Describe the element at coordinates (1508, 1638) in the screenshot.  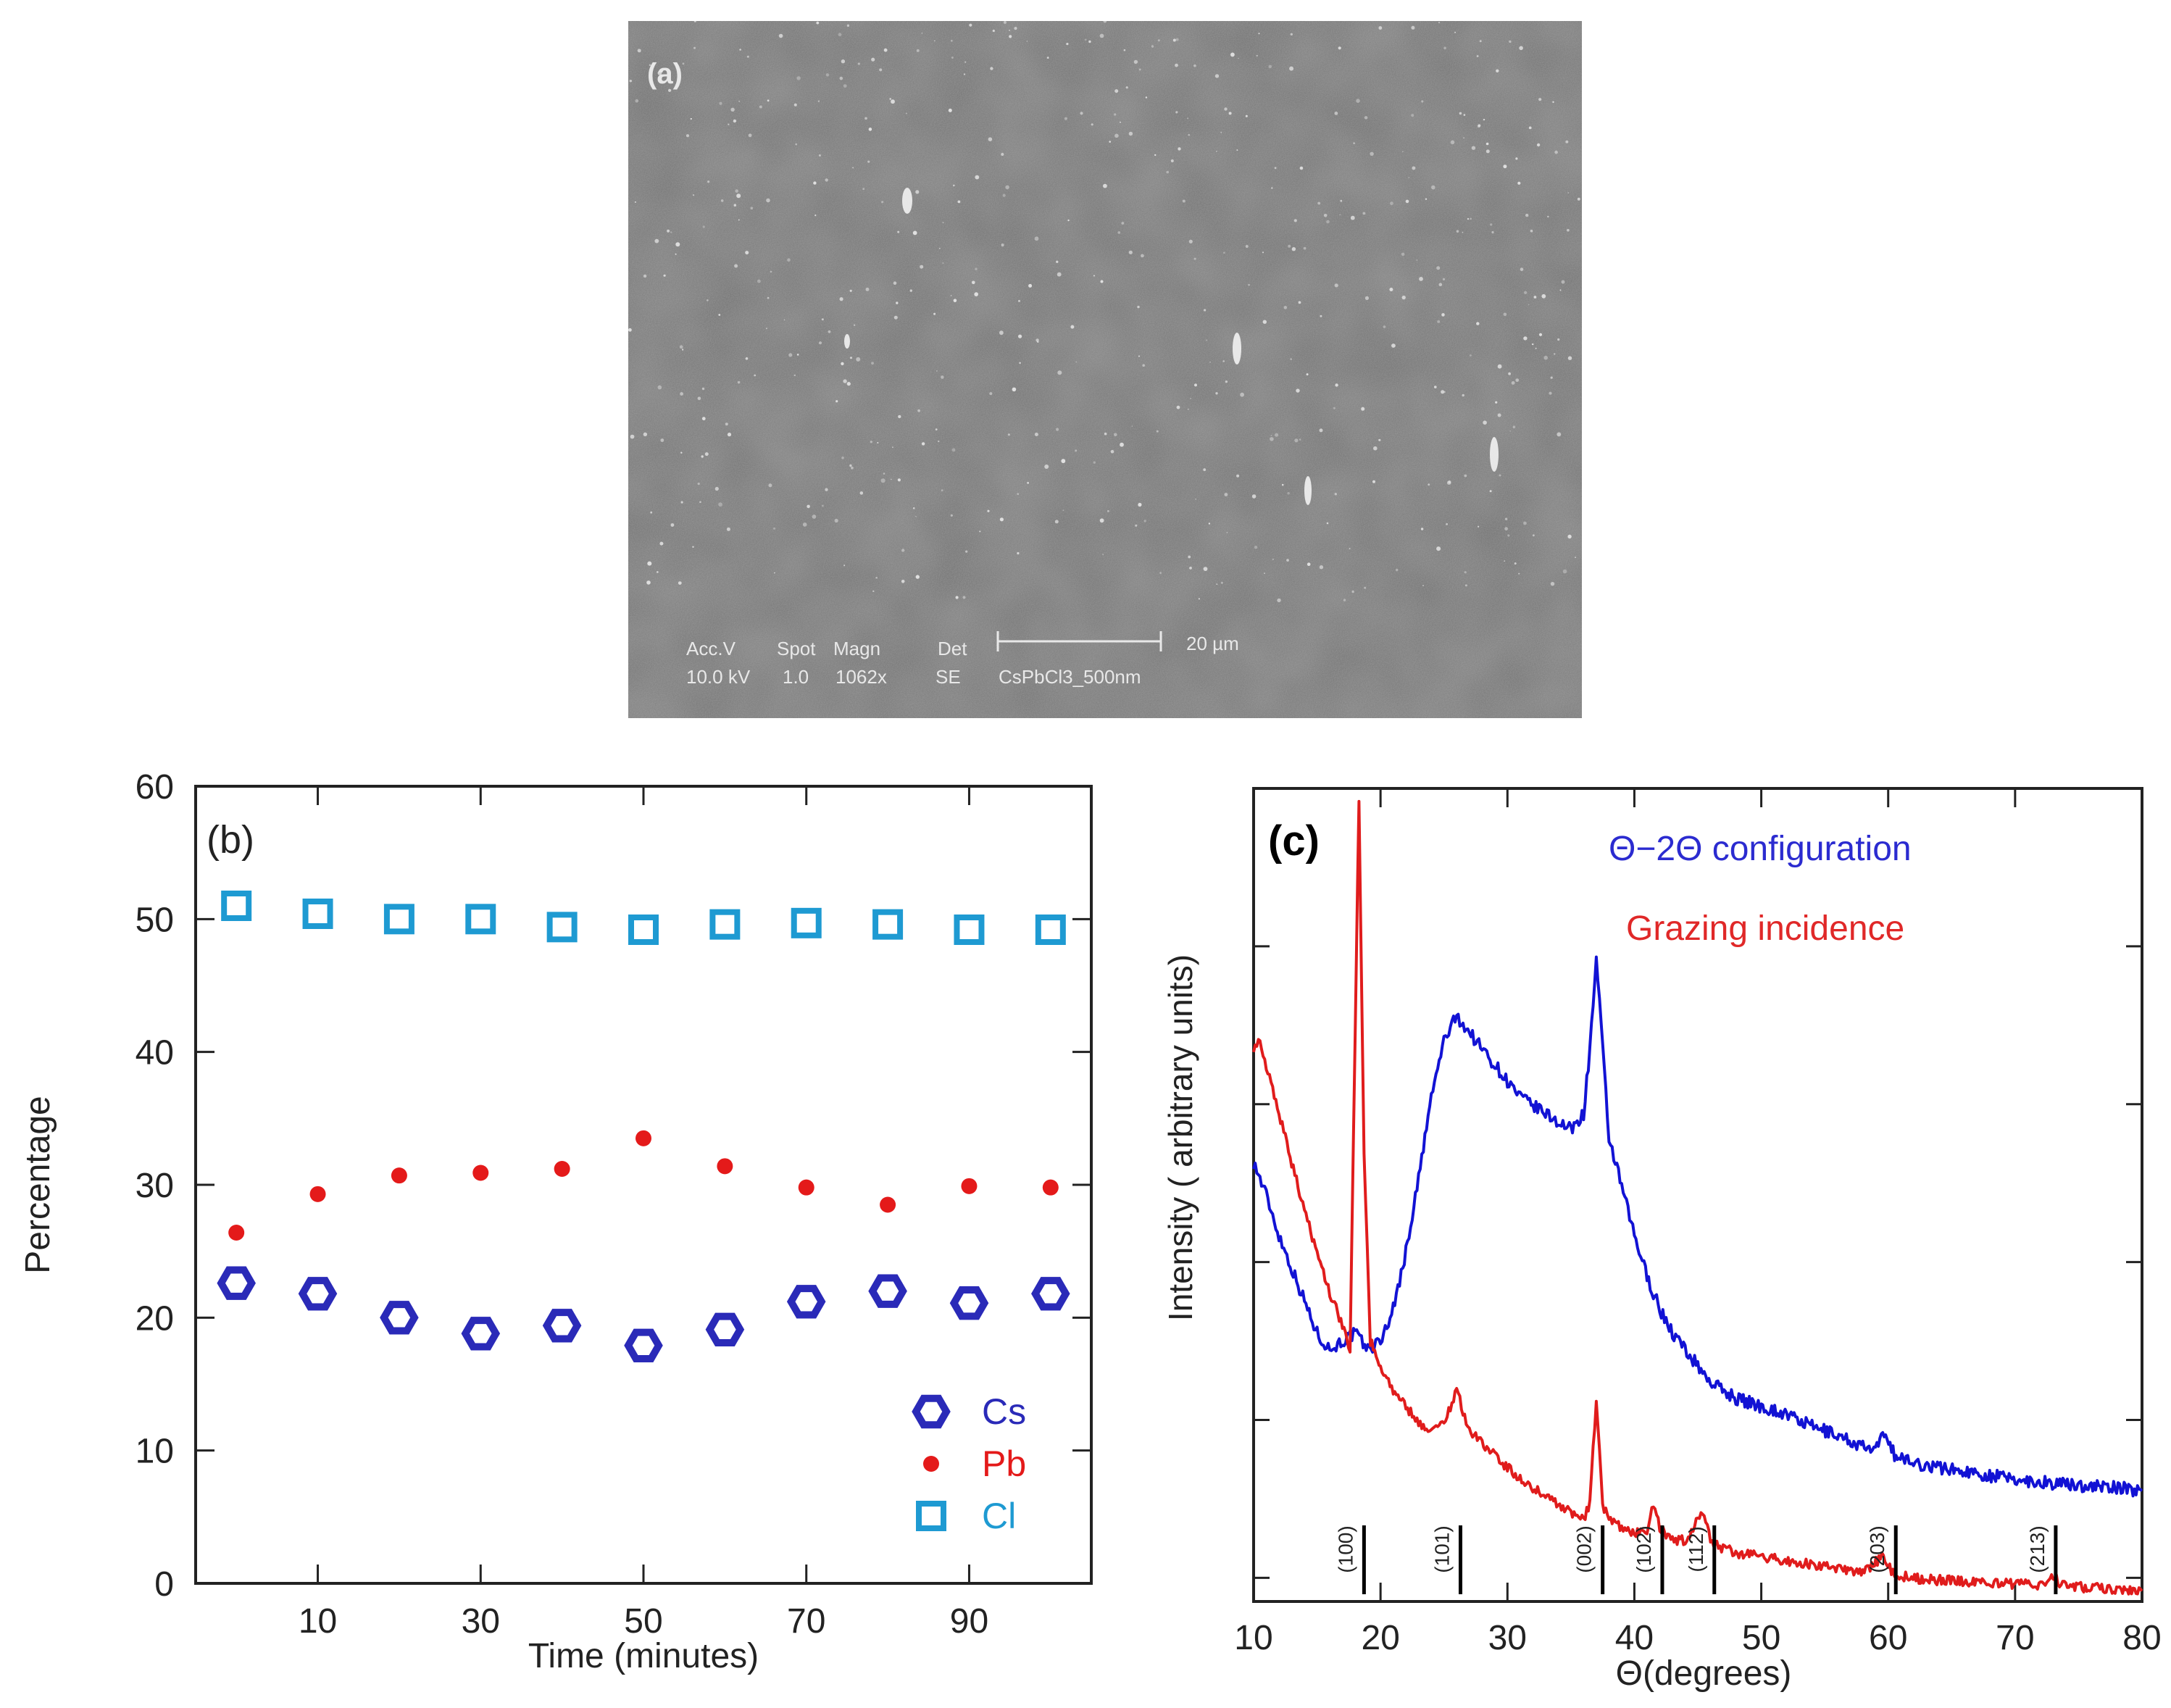
I see `x-tick-label: 30` at that location.